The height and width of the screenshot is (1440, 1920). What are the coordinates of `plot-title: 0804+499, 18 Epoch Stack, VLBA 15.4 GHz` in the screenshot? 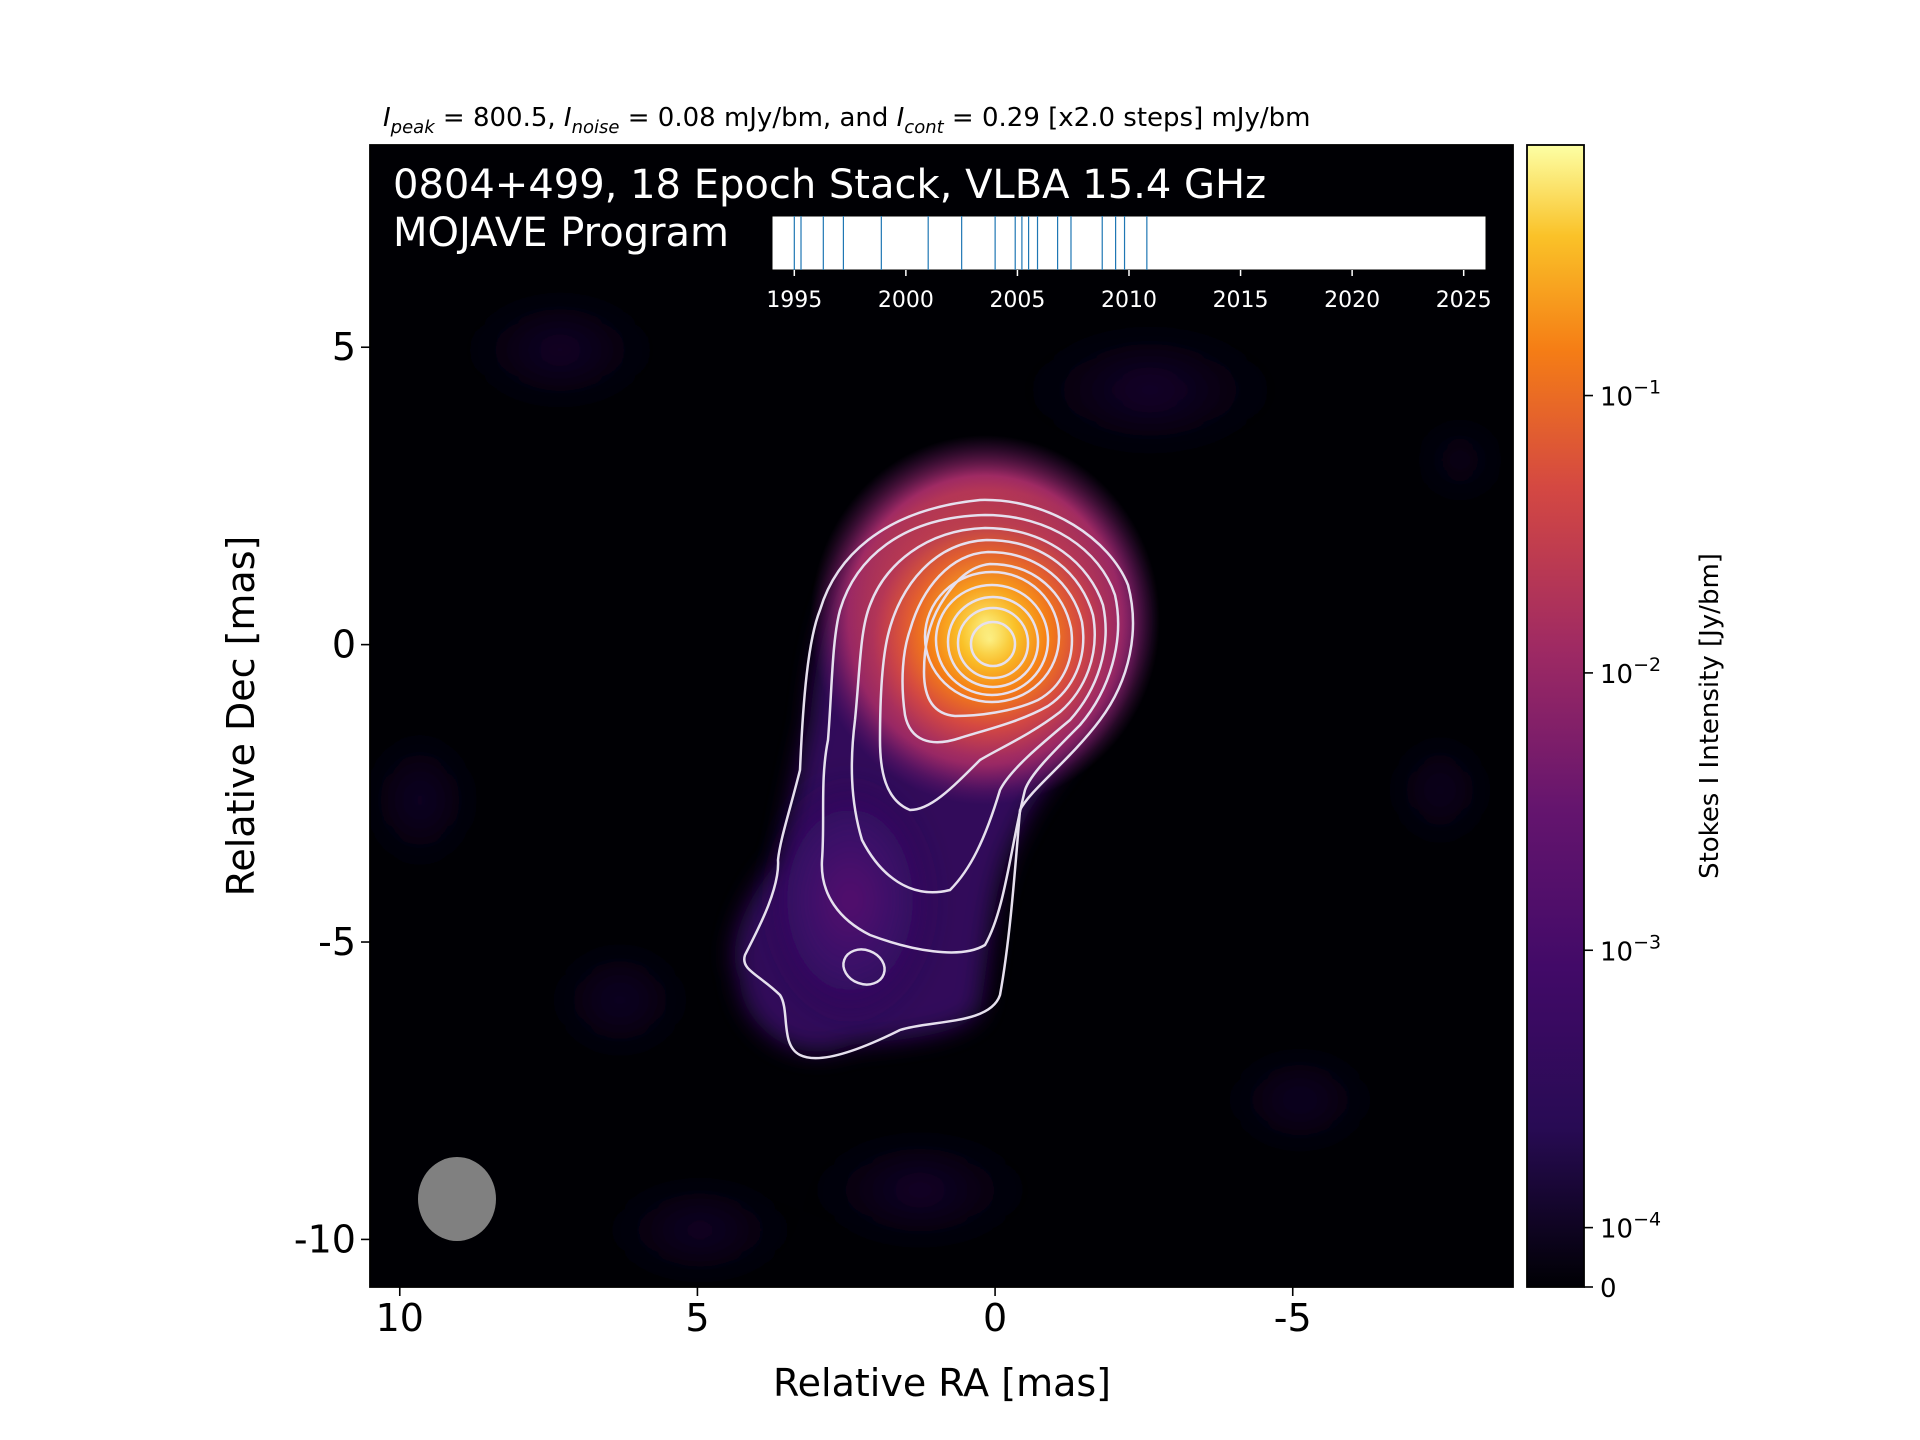 It's located at (829, 185).